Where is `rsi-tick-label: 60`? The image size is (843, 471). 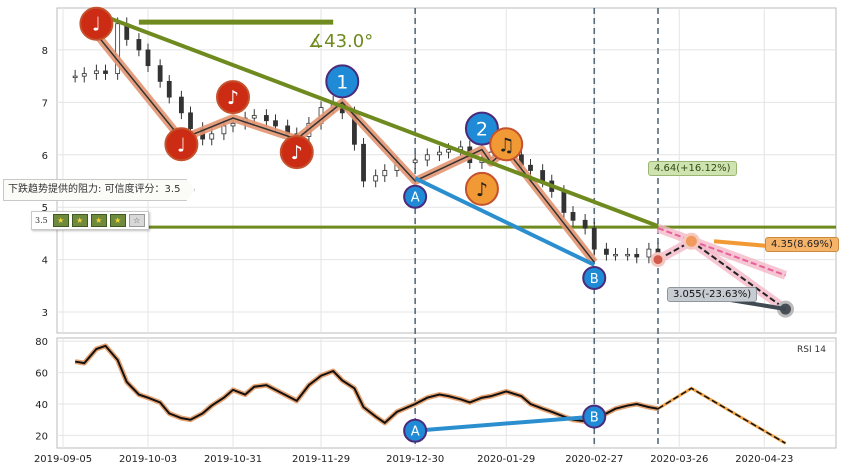 rsi-tick-label: 60 is located at coordinates (41, 374).